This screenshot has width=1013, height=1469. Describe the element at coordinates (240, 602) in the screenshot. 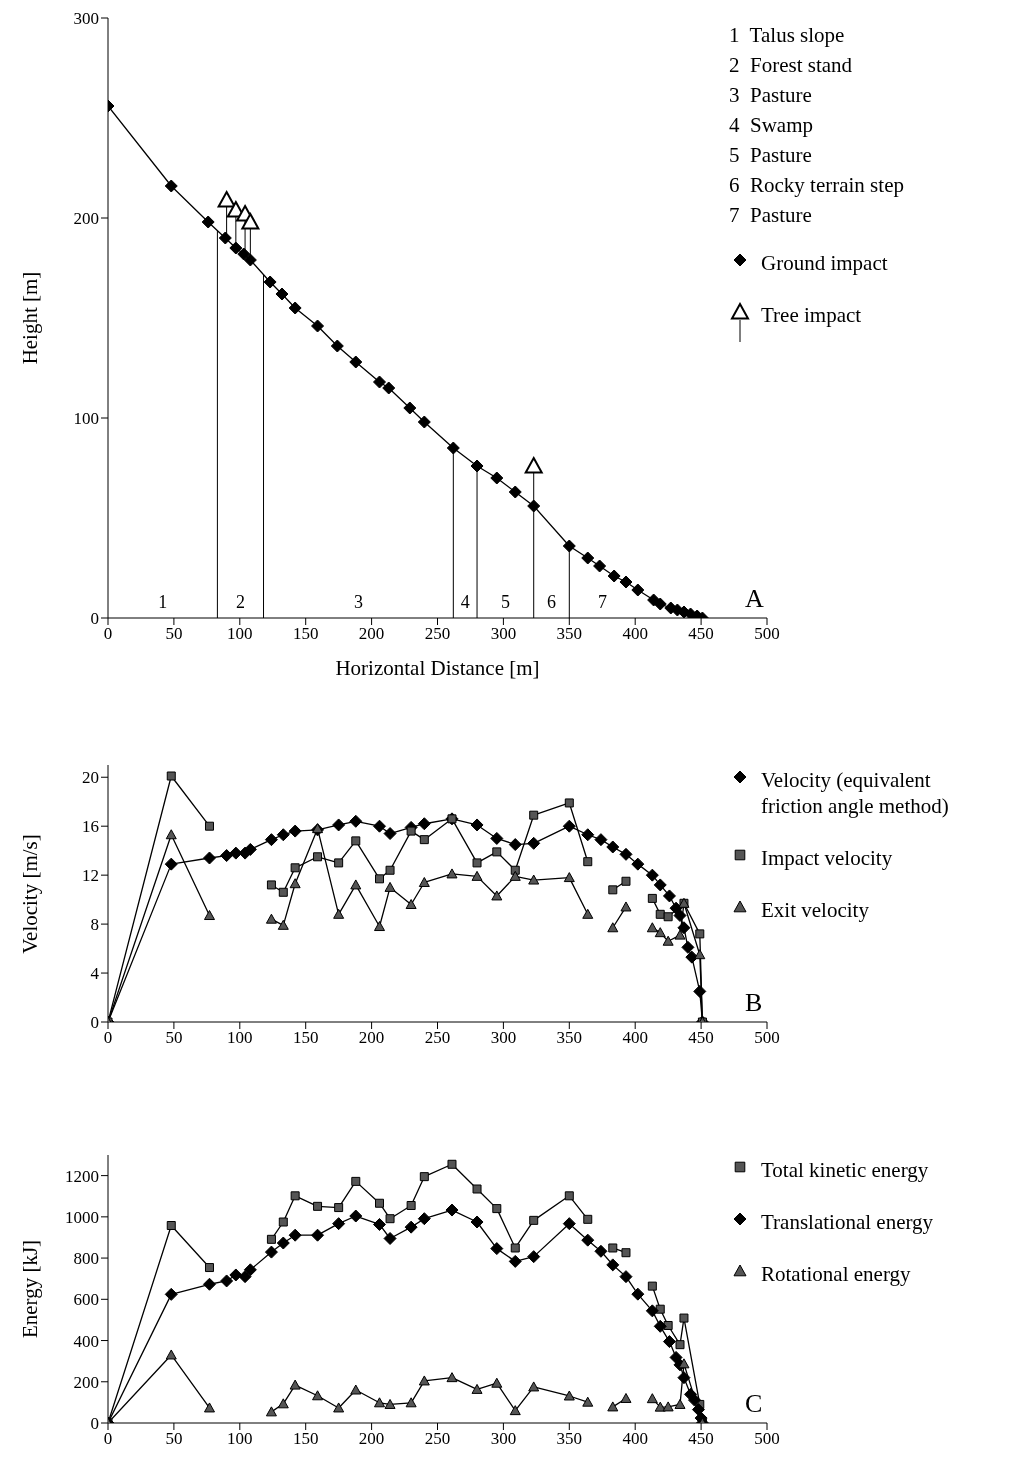

I see `annotation: 2` at that location.